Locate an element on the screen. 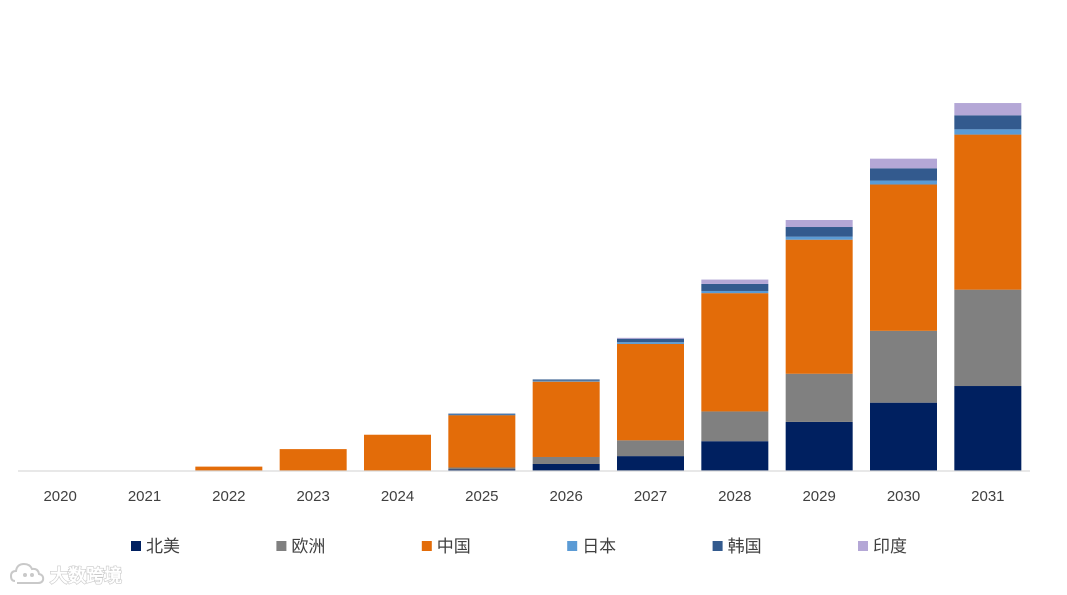 This screenshot has height=595, width=1067. x-tick-label: 2023 is located at coordinates (312, 496).